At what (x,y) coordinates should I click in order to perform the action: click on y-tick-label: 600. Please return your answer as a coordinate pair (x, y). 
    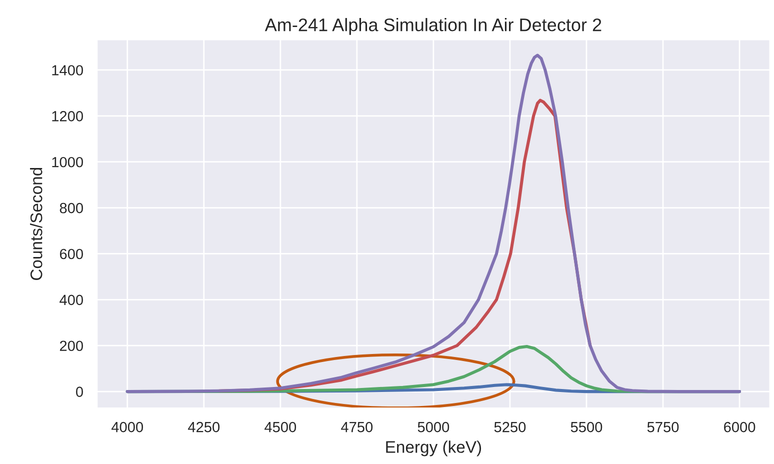
    Looking at the image, I should click on (71, 254).